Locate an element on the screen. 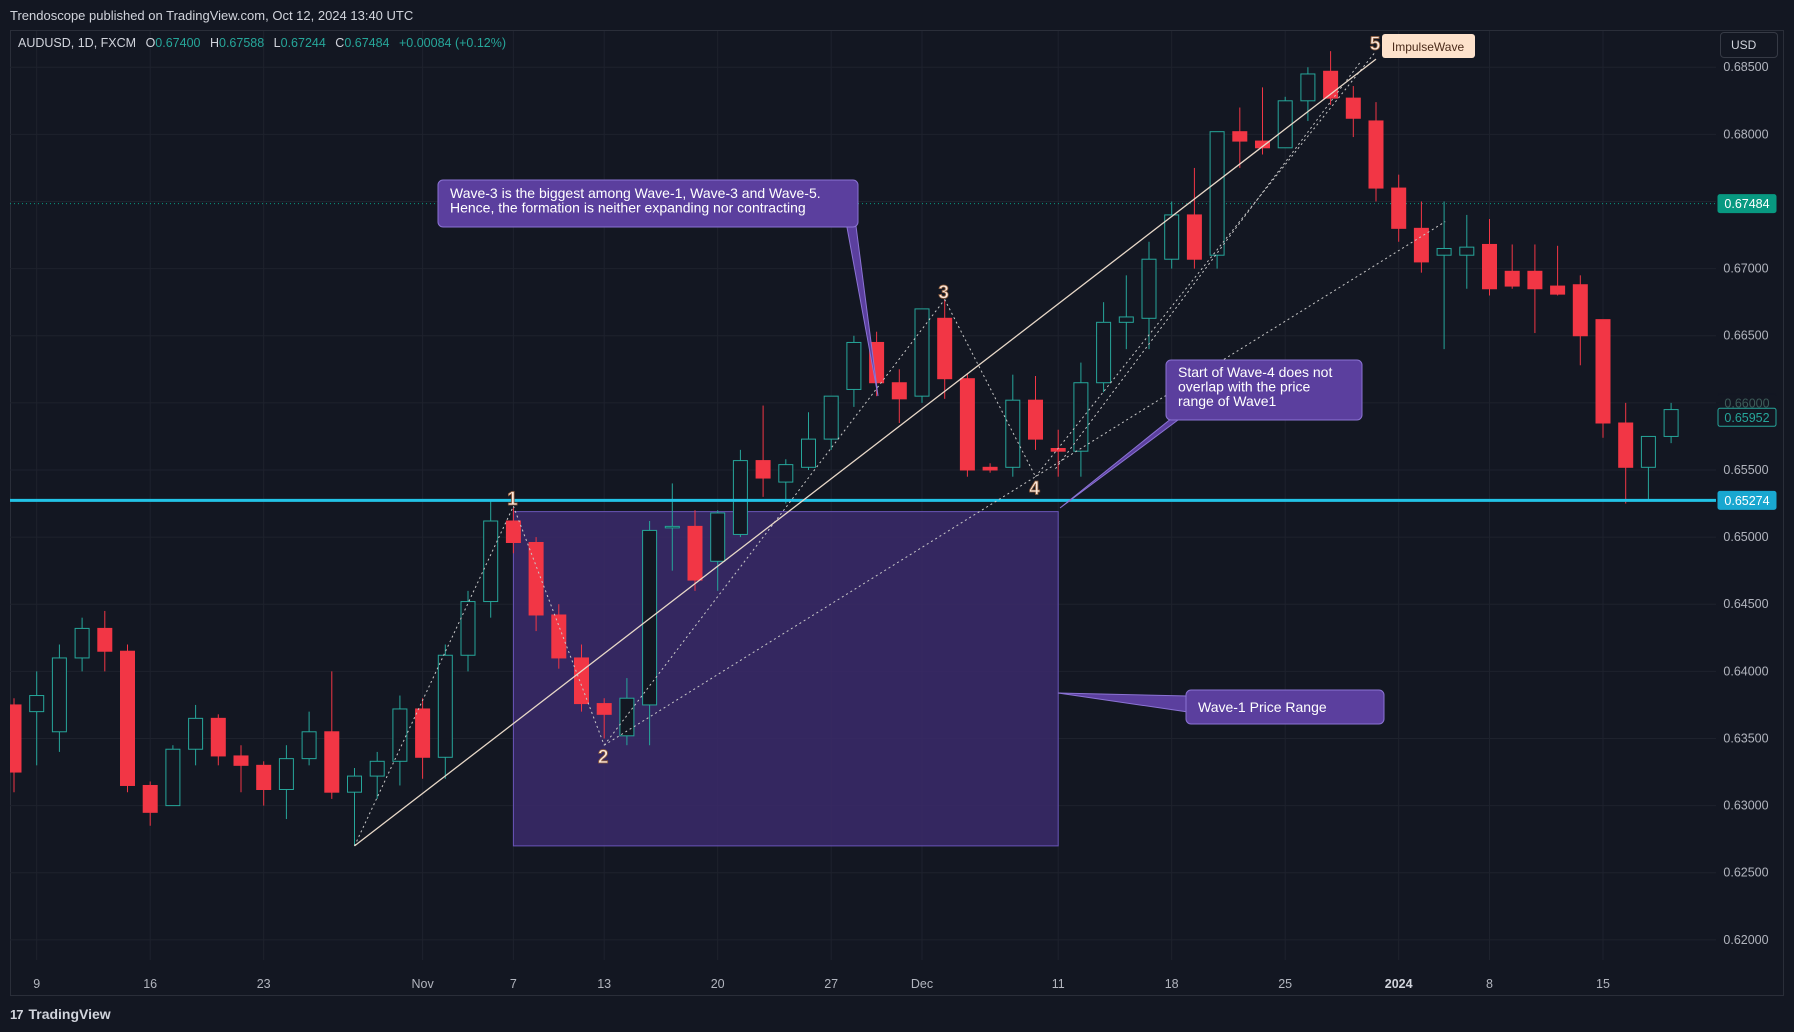 The height and width of the screenshot is (1032, 1794). annotation-tail is located at coordinates (1123, 702).